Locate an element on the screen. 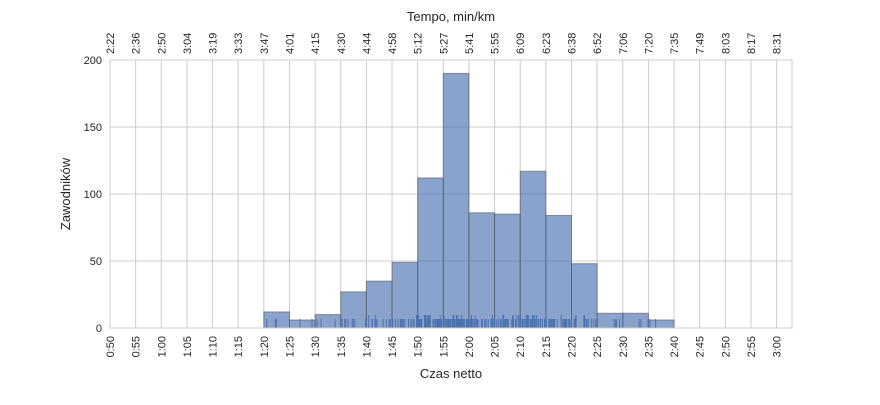 The width and height of the screenshot is (880, 405). top-tick-label: 4:30 is located at coordinates (342, 43).